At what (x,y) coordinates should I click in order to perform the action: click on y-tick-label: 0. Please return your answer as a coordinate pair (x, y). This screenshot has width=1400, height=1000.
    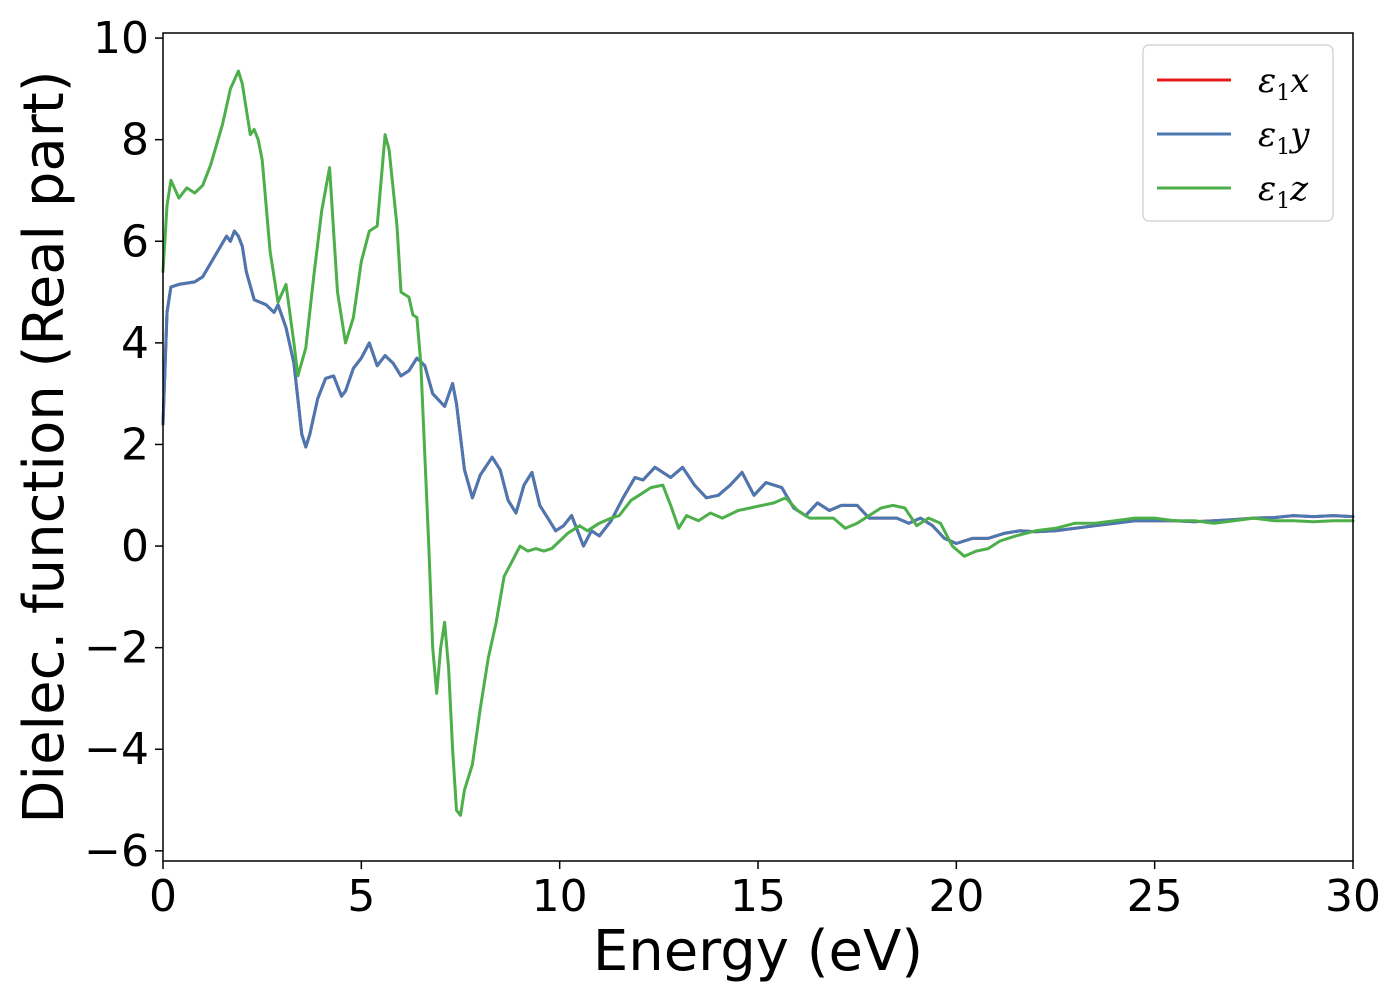
    Looking at the image, I should click on (135, 546).